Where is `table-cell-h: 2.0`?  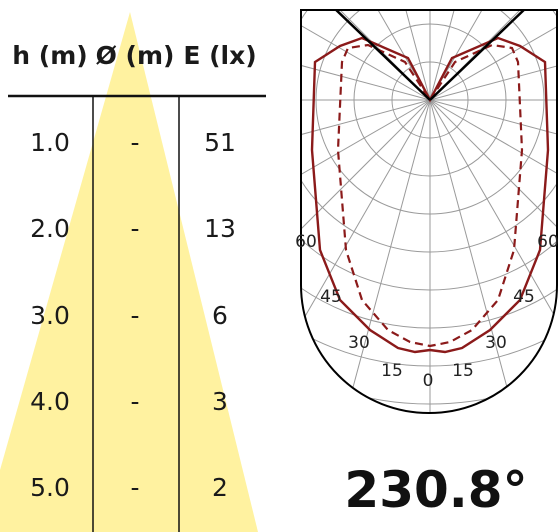
table-cell-h: 2.0 is located at coordinates (50, 228).